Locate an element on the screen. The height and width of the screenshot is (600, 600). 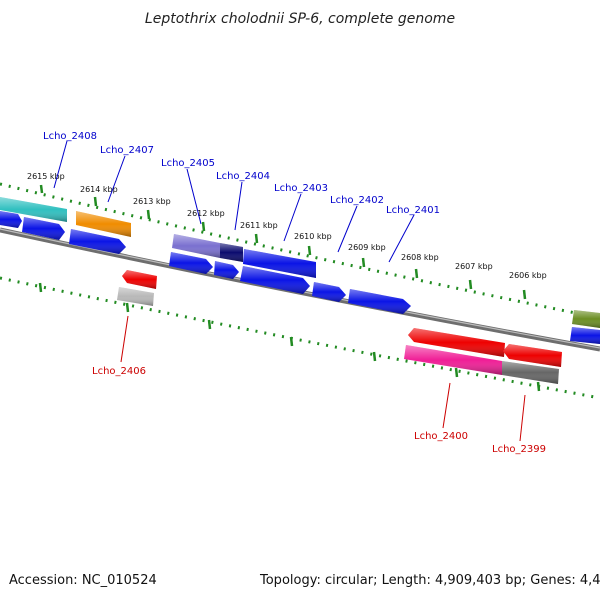
ruler-label: 2607 kbp is located at coordinates (474, 266).